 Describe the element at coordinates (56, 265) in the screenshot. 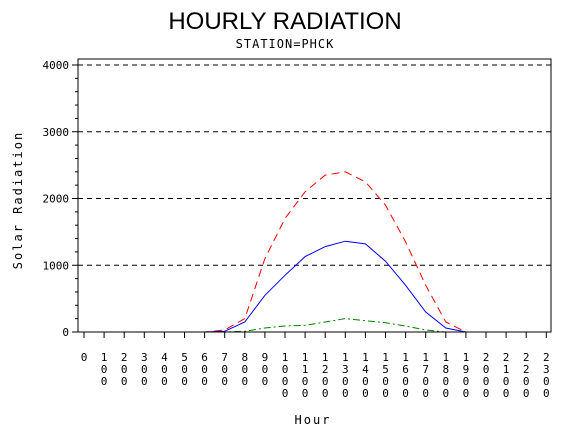

I see `y-tick-label: 1000` at that location.